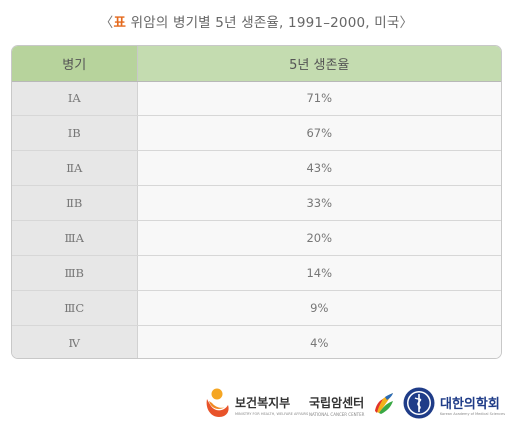  I want to click on mohw-name: 보건복지부, so click(263, 403).